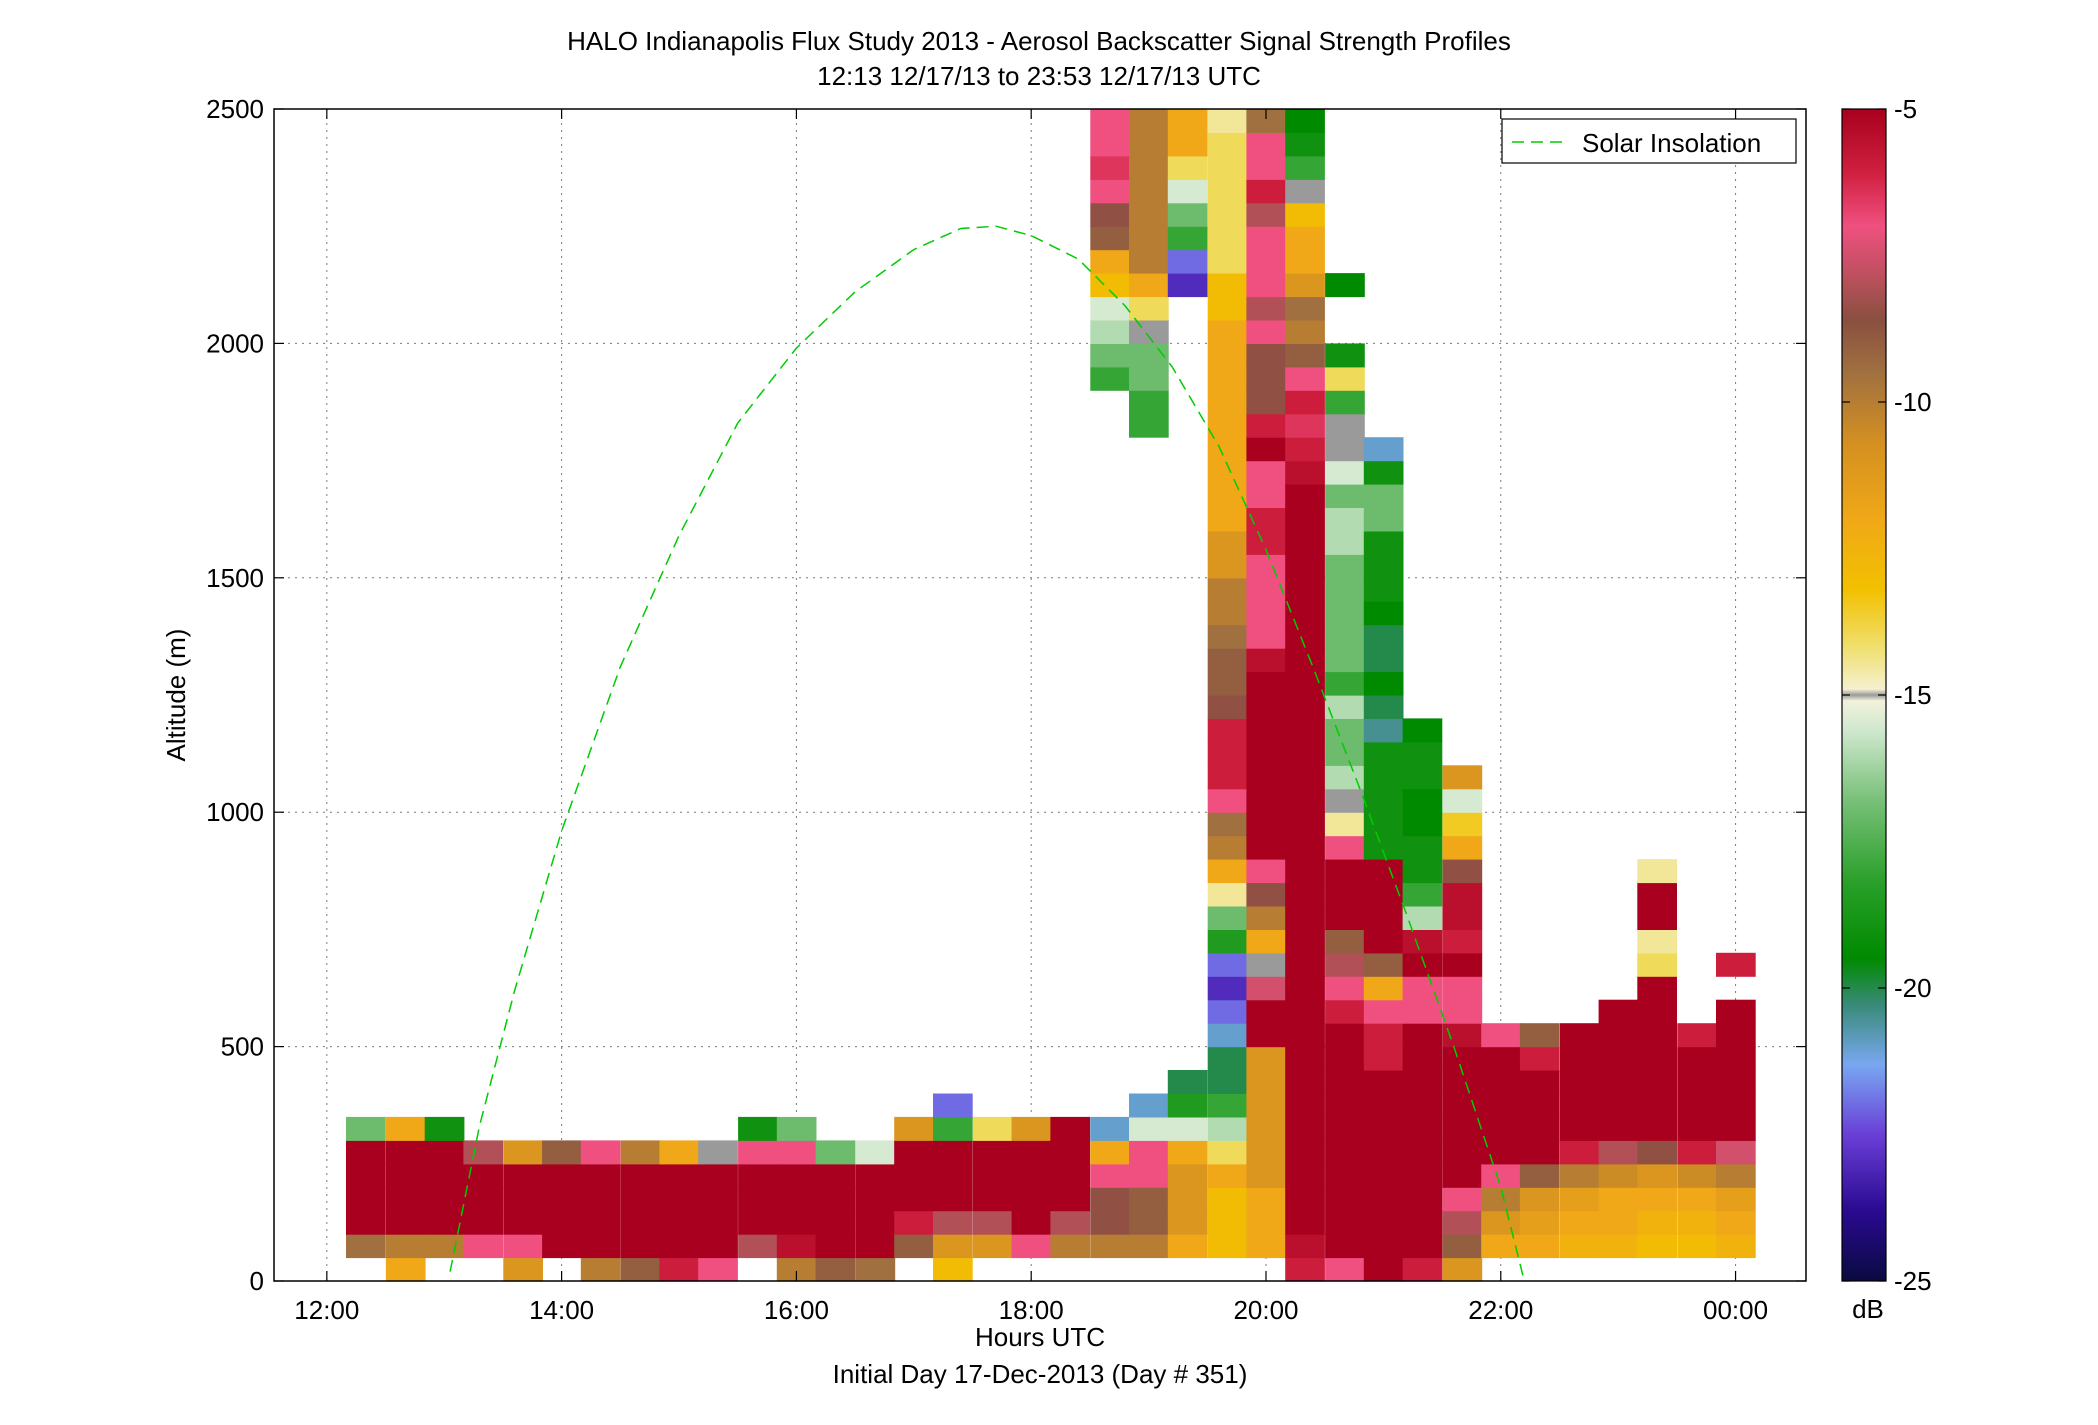  I want to click on legend-box, so click(1649, 141).